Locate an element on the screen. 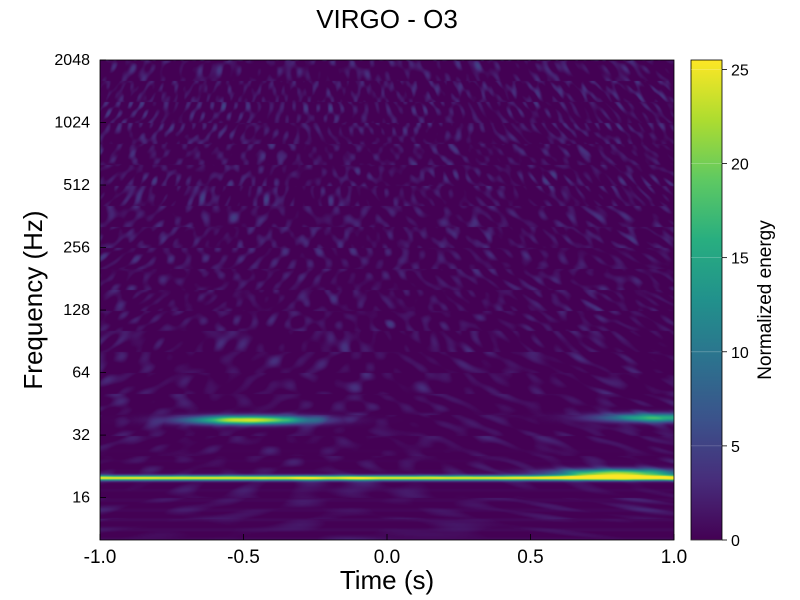  chart-title: VIRGO - O3 is located at coordinates (387, 19).